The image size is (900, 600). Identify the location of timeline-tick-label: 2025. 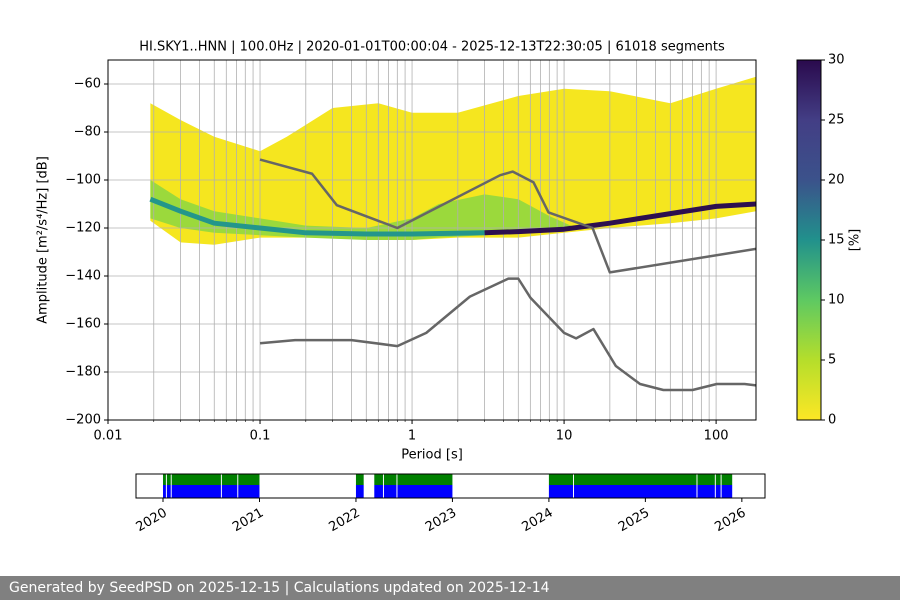
(634, 521).